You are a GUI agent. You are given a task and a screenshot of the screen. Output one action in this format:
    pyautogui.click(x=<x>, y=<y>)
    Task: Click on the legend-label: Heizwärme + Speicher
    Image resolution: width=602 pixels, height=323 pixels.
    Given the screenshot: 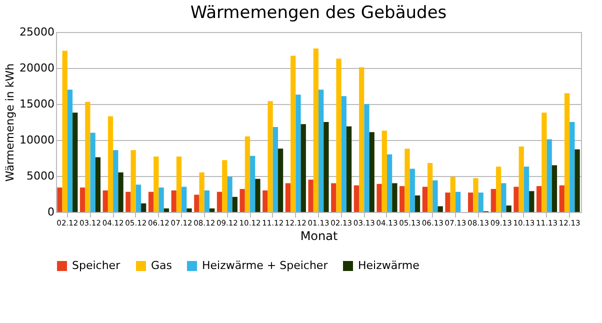 What is the action you would take?
    pyautogui.click(x=265, y=265)
    